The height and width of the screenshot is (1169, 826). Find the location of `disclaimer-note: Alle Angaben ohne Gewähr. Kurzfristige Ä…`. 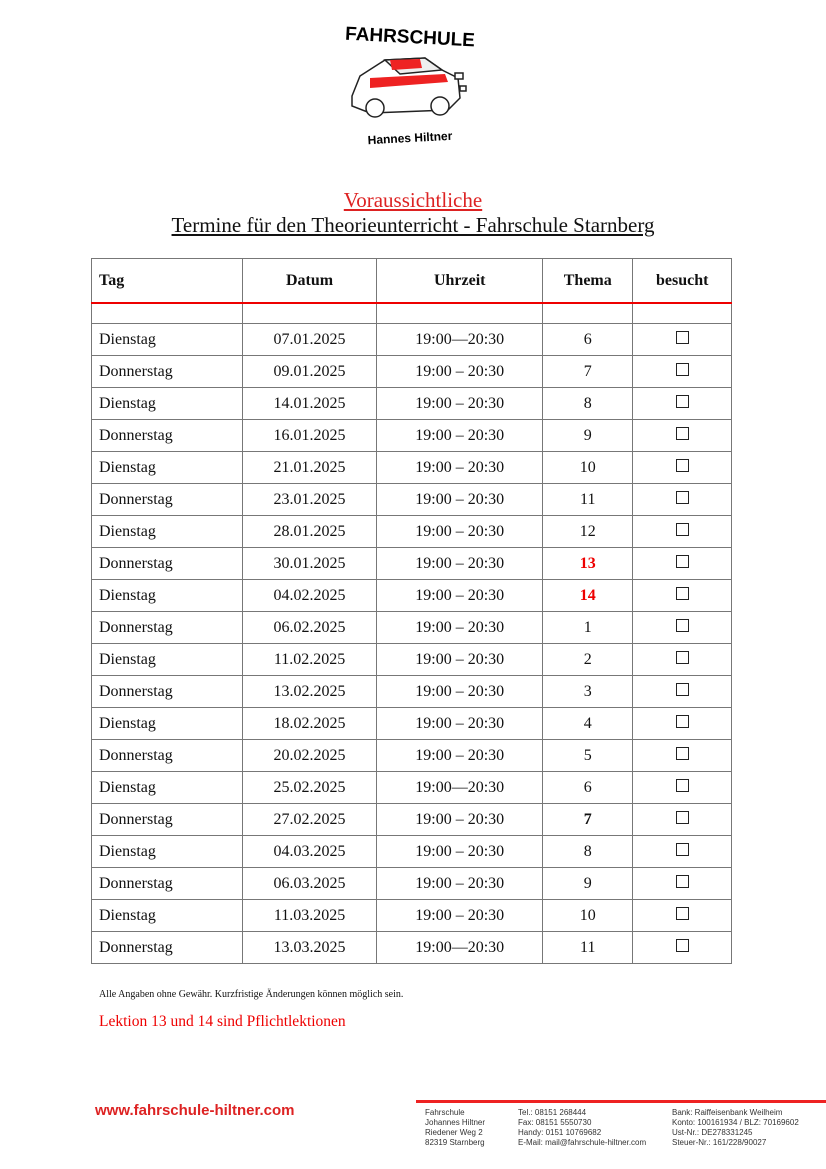

disclaimer-note: Alle Angaben ohne Gewähr. Kurzfristige Ä… is located at coordinates (251, 994).